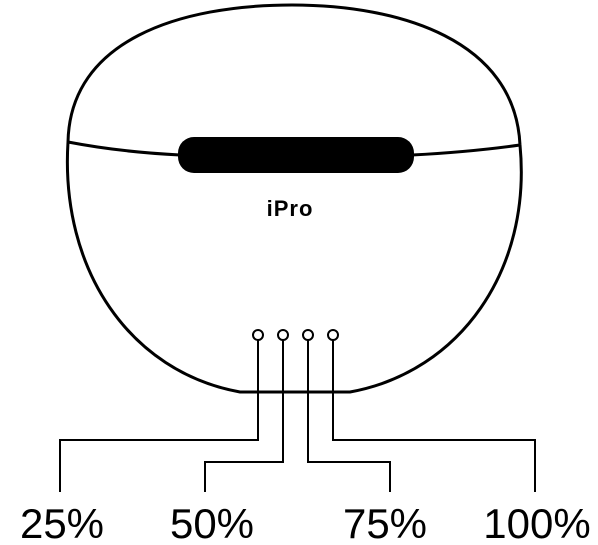 This screenshot has height=545, width=598. What do you see at coordinates (290, 208) in the screenshot?
I see `brand-logo: iPro` at bounding box center [290, 208].